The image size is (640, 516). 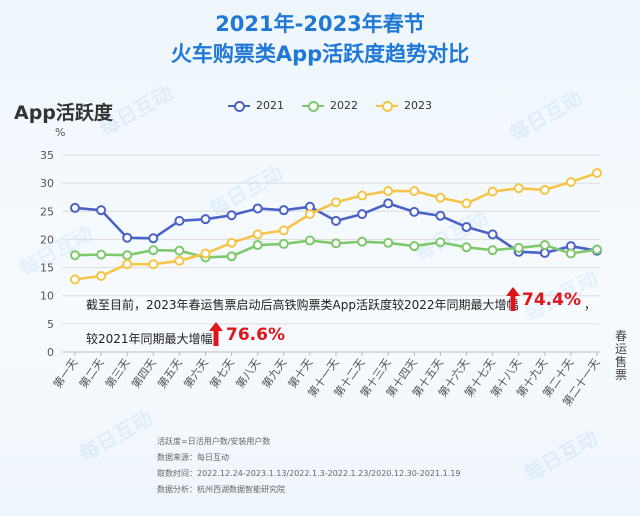 I want to click on note-definition: 活跃度=日活用户数/安装用户数, so click(x=214, y=441).